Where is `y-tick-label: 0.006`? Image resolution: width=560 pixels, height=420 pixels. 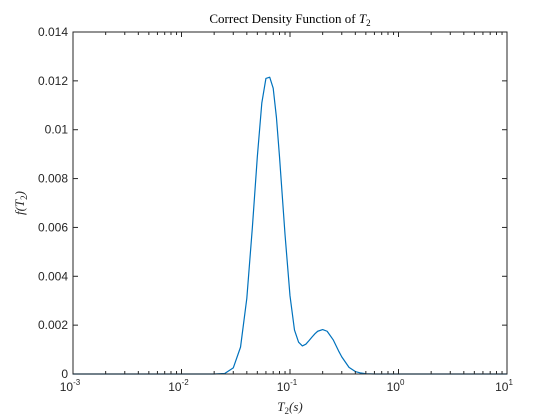
y-tick-label: 0.006 is located at coordinates (53, 227).